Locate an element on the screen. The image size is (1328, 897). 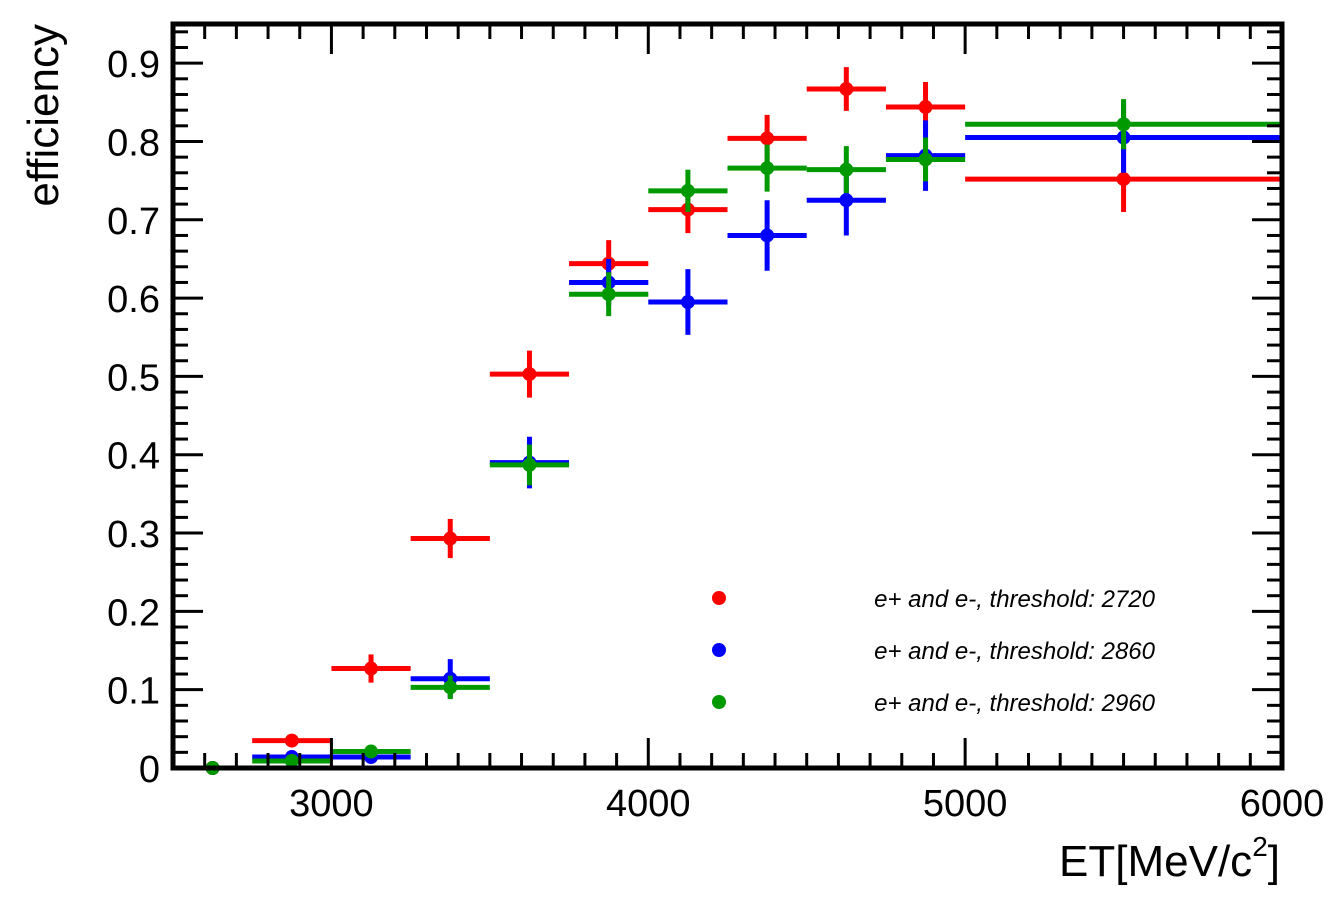
y-tick-label: 0.8 is located at coordinates (133, 143).